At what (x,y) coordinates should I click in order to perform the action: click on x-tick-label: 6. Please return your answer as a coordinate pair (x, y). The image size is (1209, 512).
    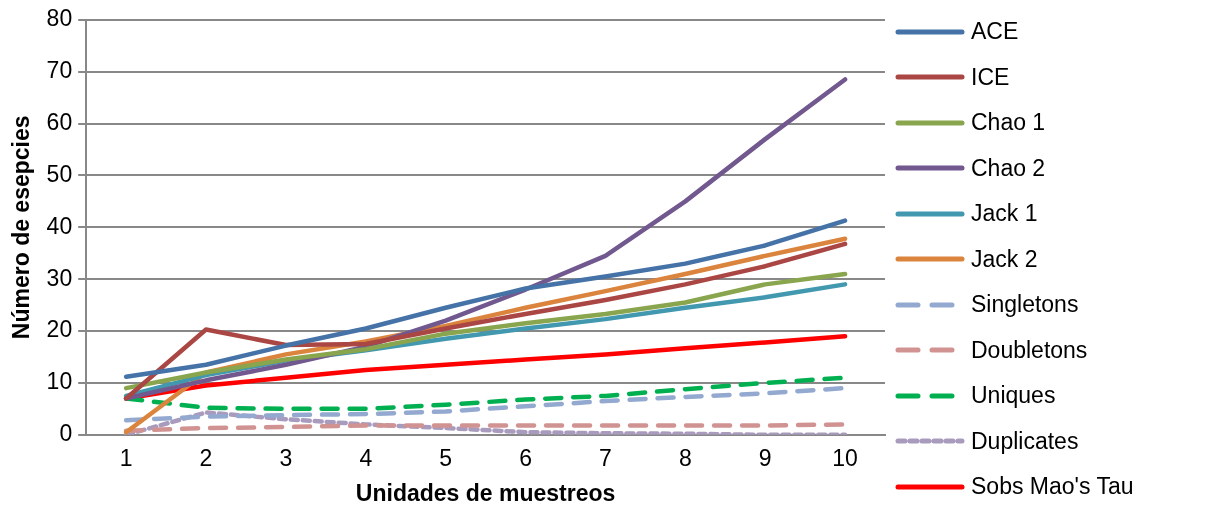
    Looking at the image, I should click on (525, 457).